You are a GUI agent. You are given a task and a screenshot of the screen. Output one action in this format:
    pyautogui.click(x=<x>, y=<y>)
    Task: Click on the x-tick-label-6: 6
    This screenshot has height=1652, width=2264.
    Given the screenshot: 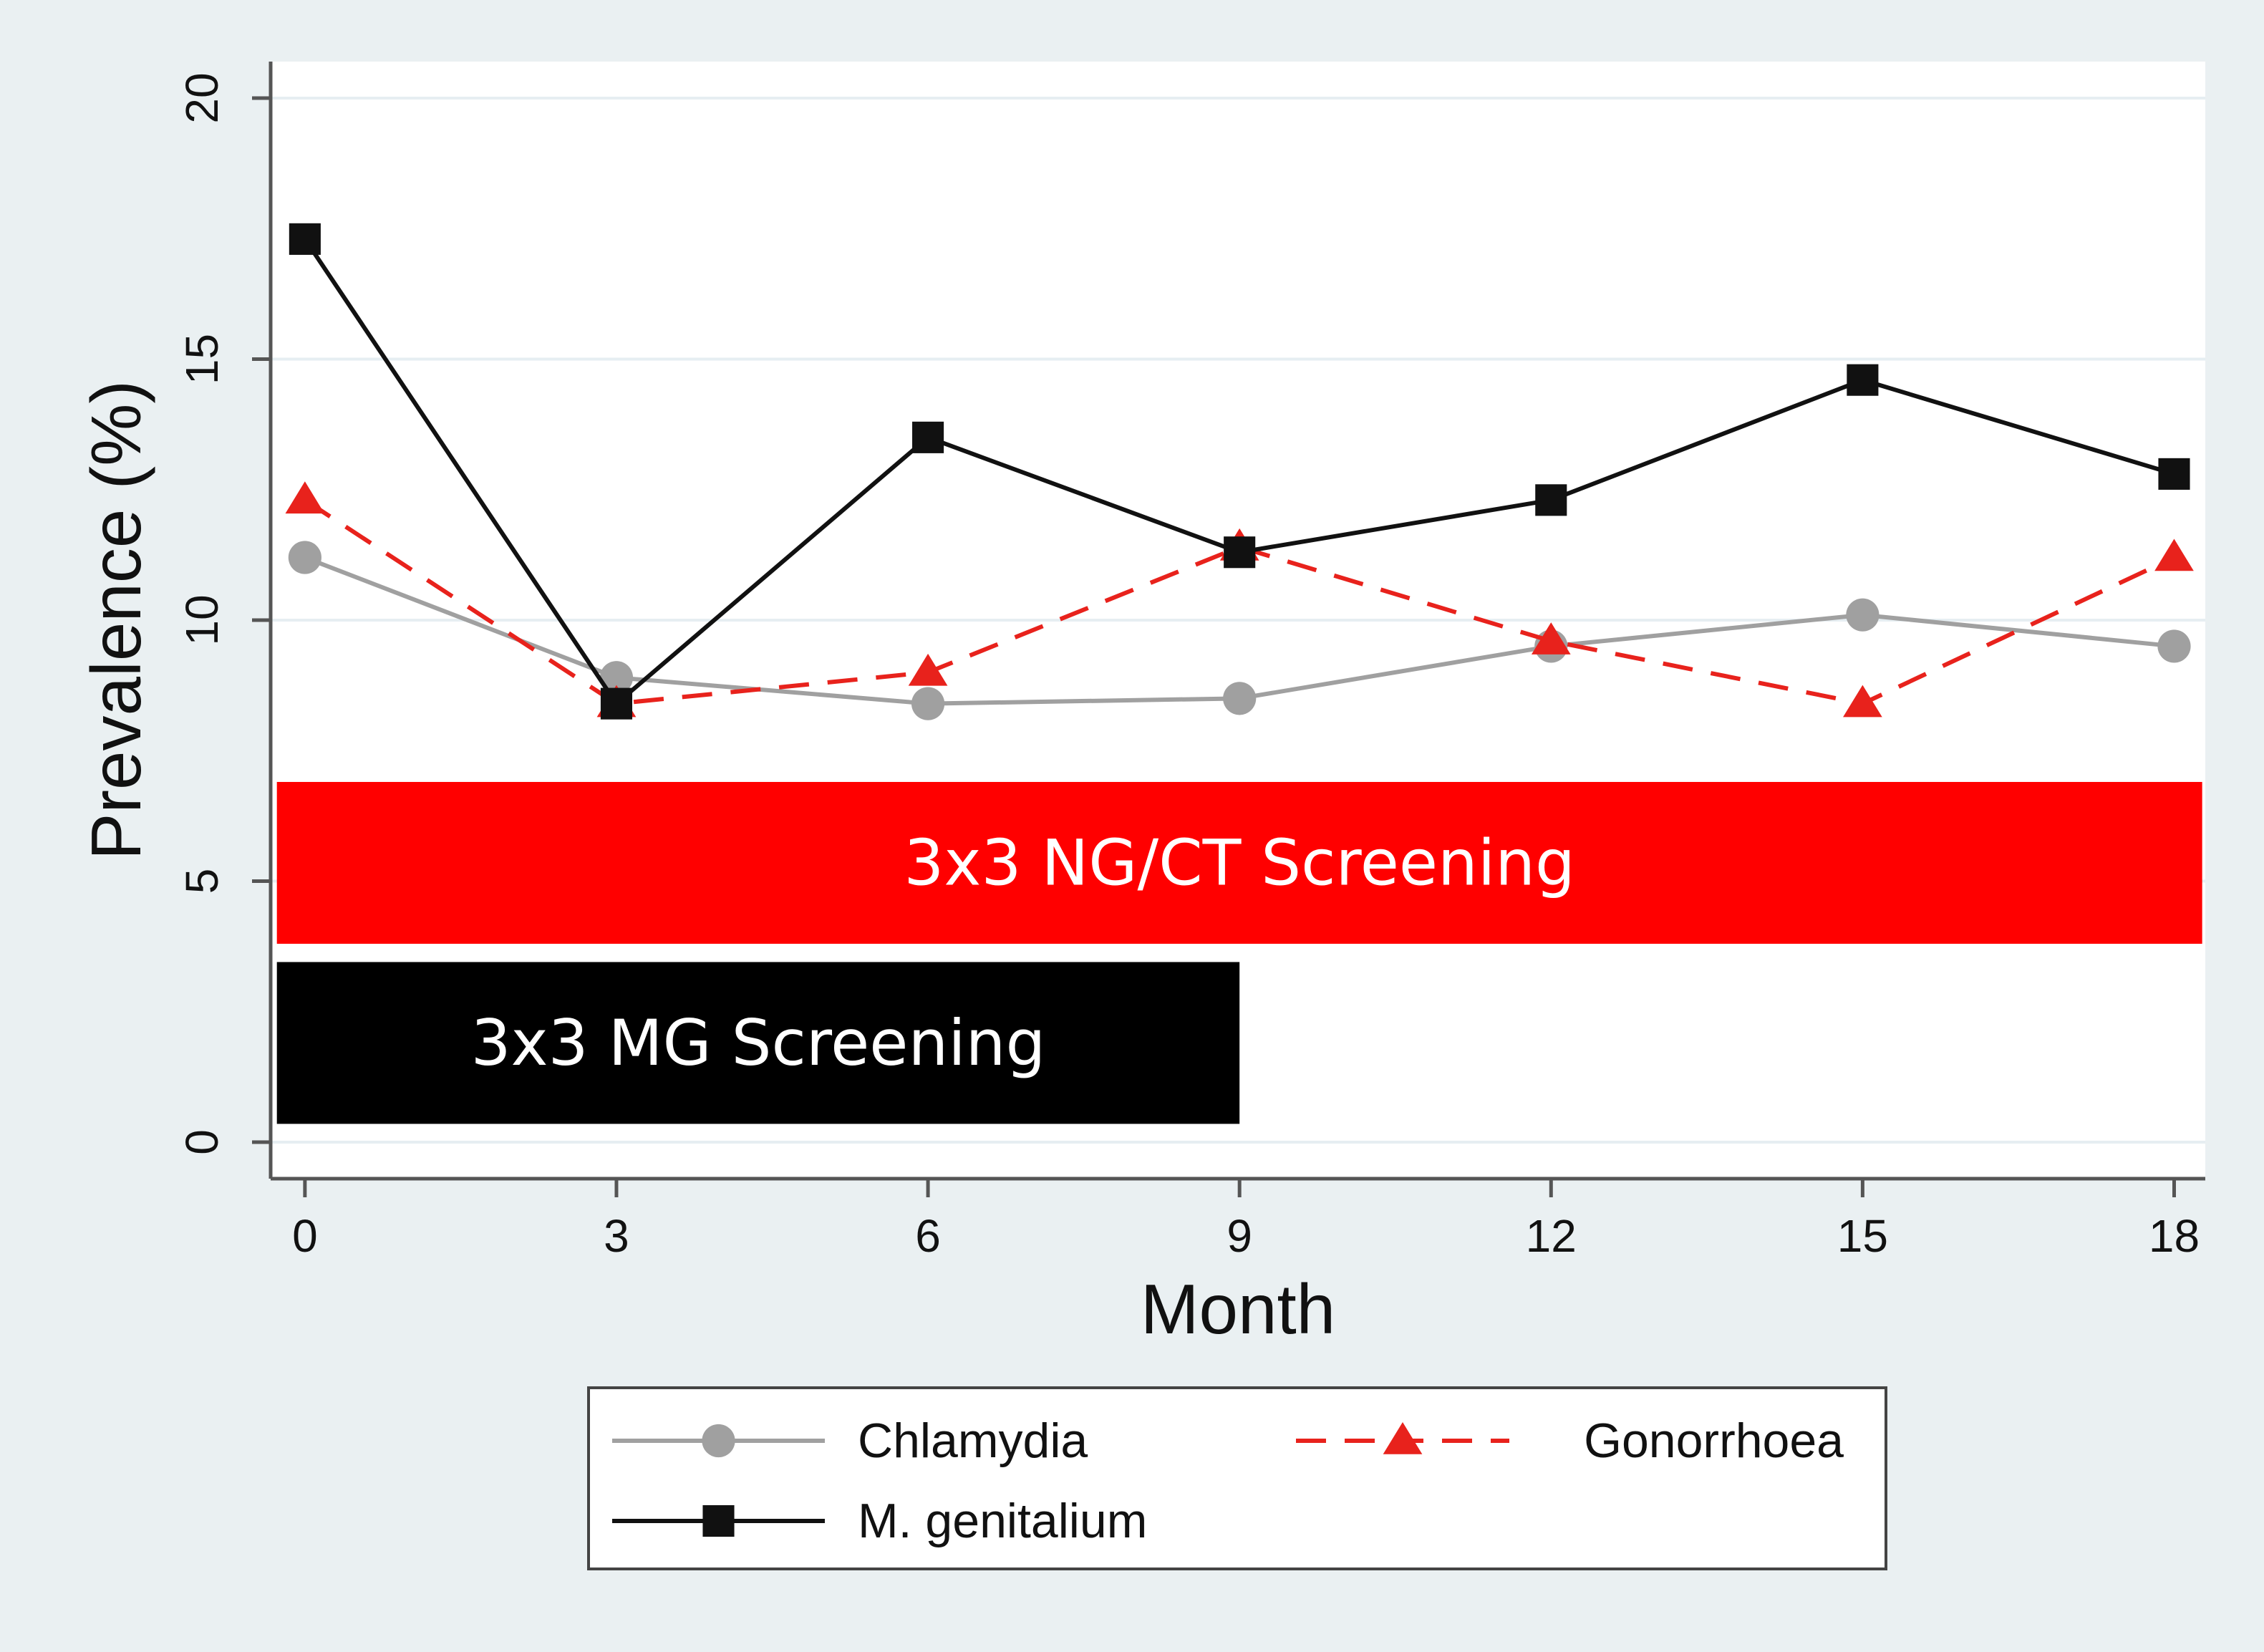 What is the action you would take?
    pyautogui.click(x=928, y=1236)
    